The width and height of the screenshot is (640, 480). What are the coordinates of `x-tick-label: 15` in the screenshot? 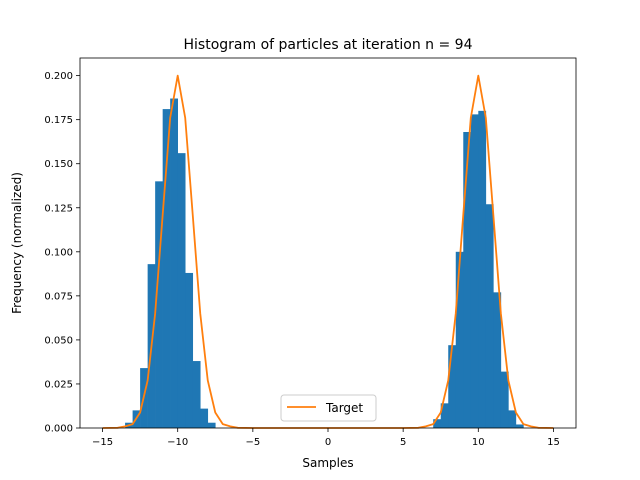 It's located at (553, 442).